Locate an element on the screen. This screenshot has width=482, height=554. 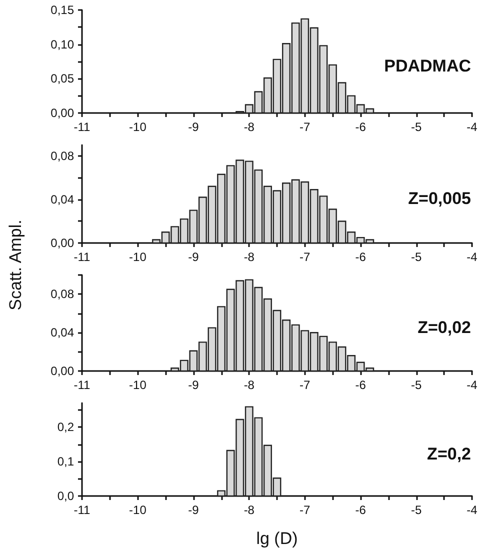
y-tick-label: 0,05 is located at coordinates (62, 79).